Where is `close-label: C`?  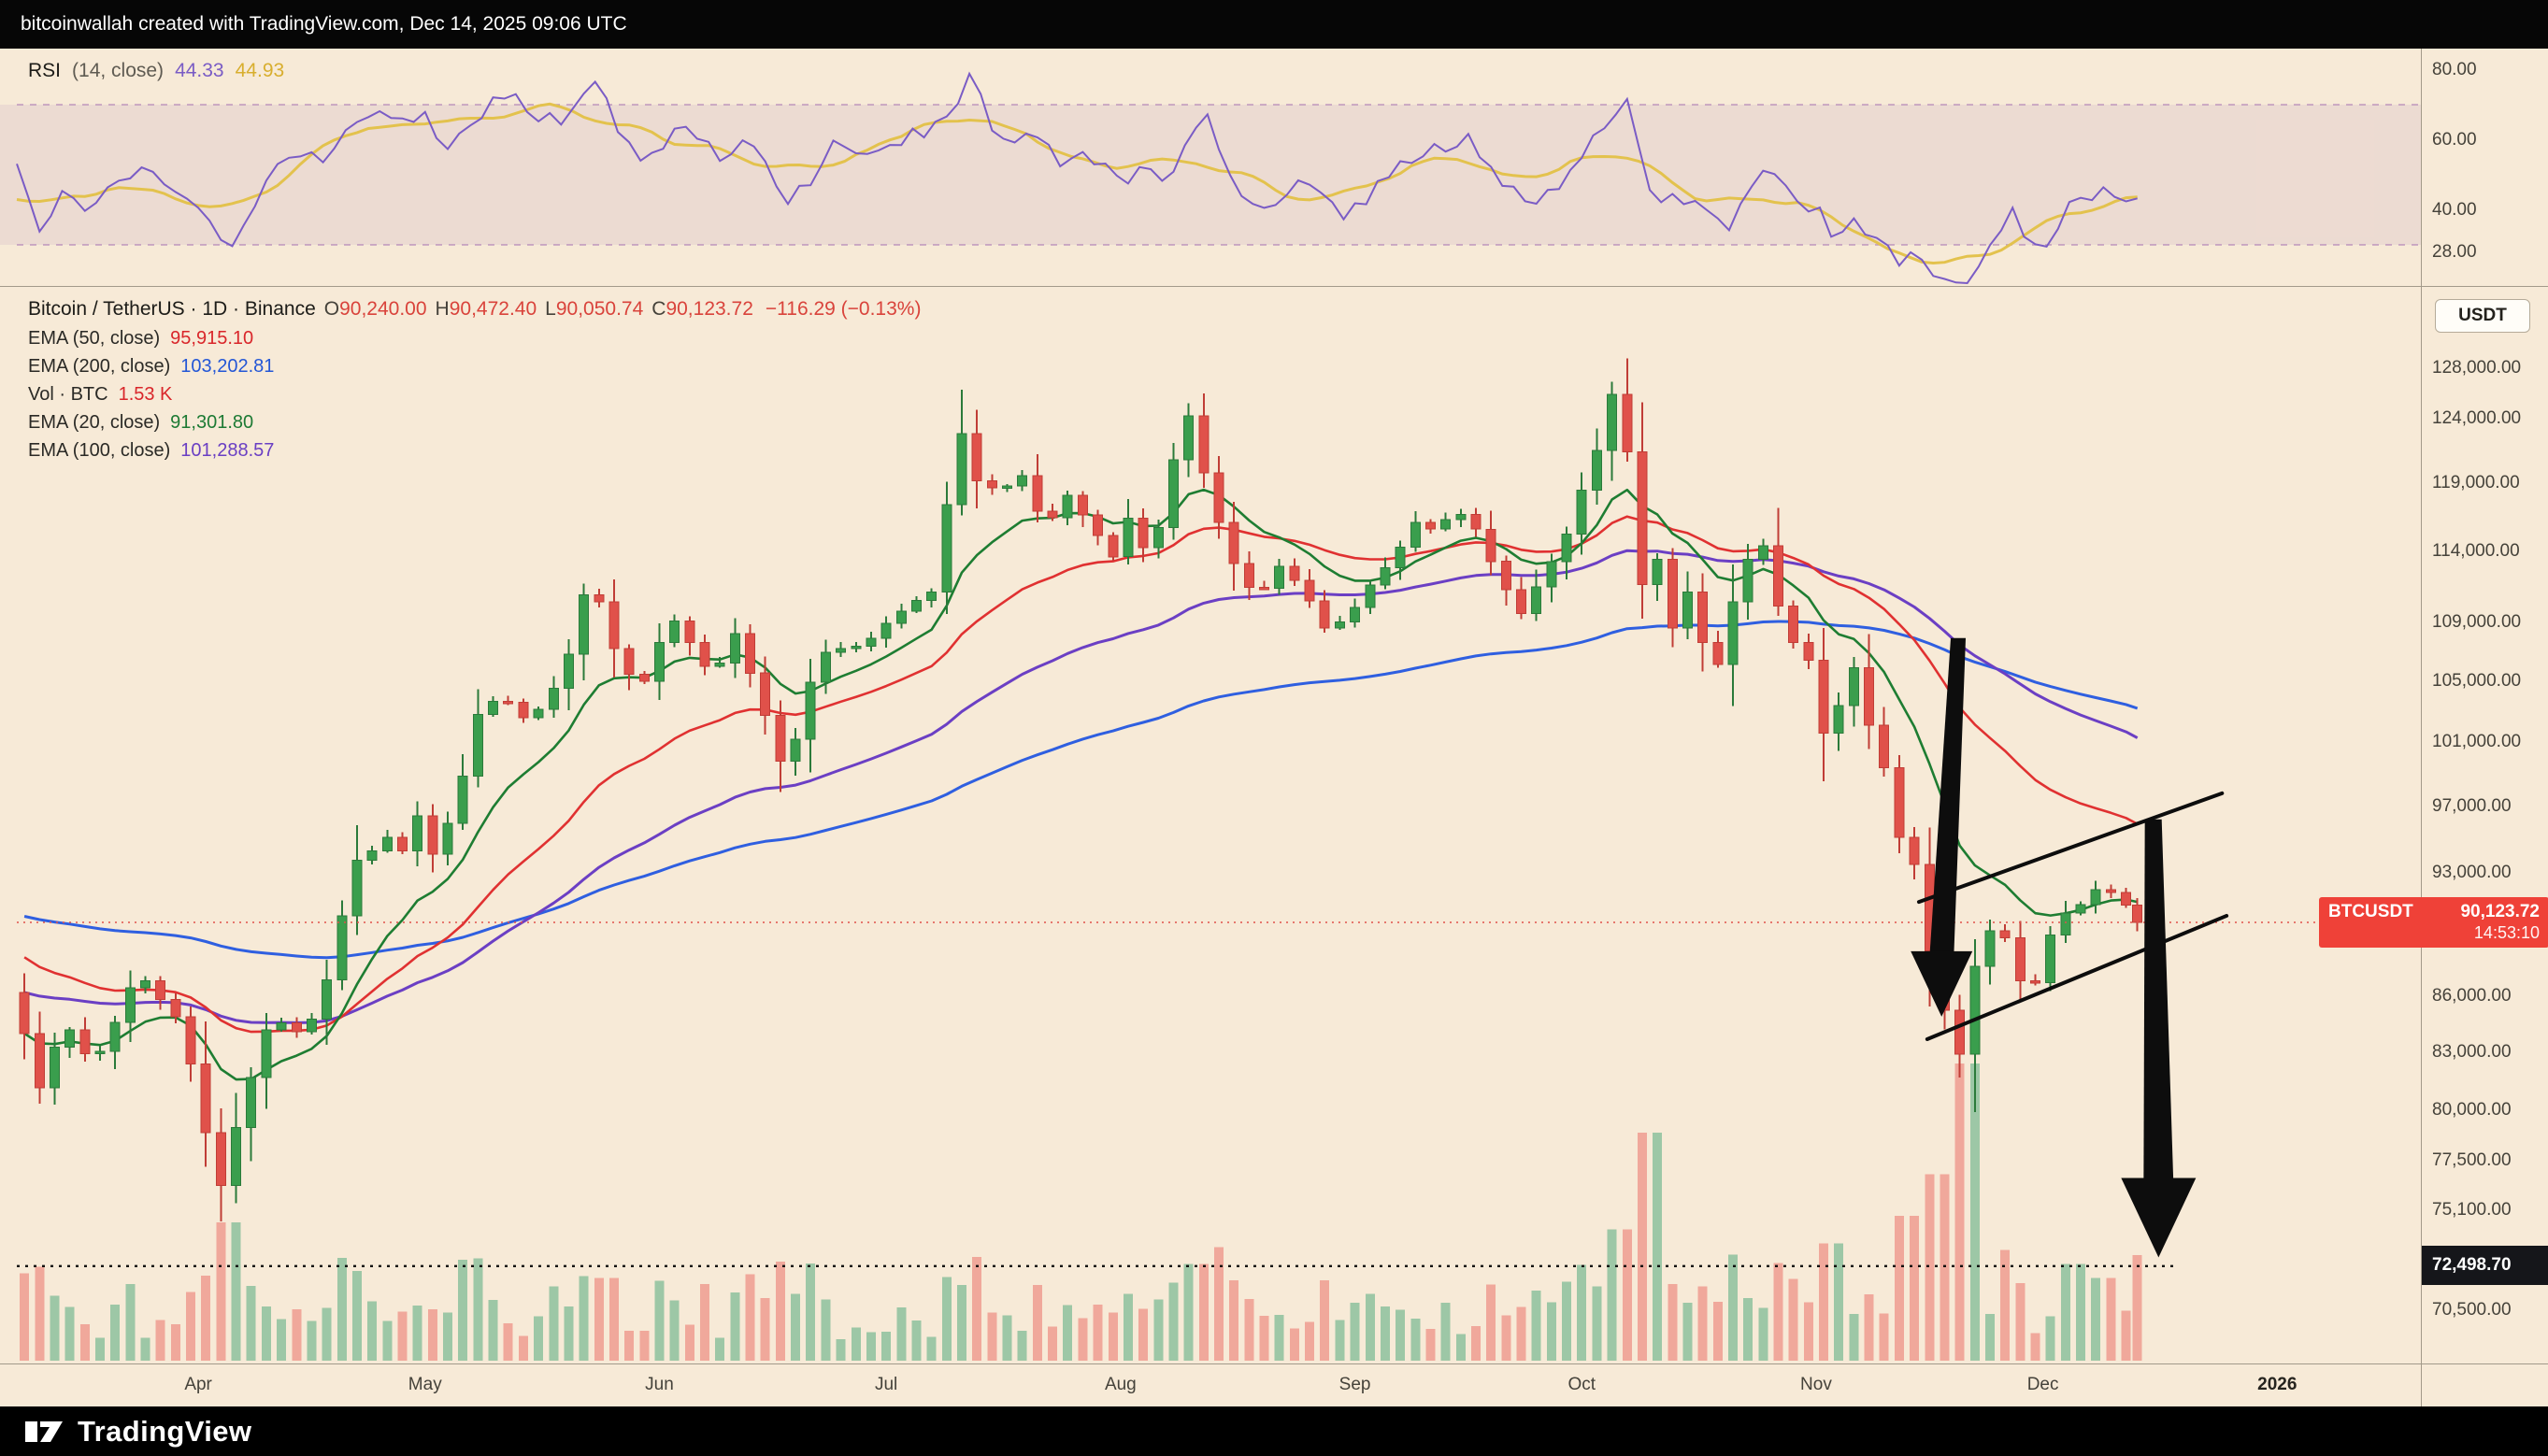
close-label: C is located at coordinates (658, 309).